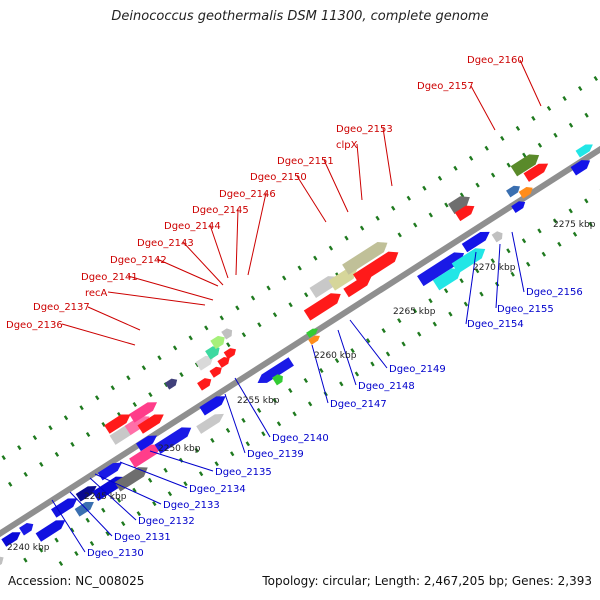 The height and width of the screenshot is (600, 600). What do you see at coordinates (275, 454) in the screenshot?
I see `gene-label-dgeo-2139: Dgeo_2139` at bounding box center [275, 454].